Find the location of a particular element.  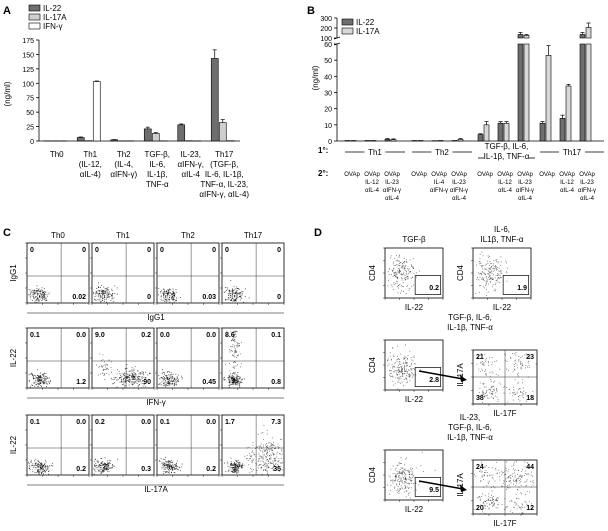

y-axis-label: CD4 is located at coordinates (372, 364).